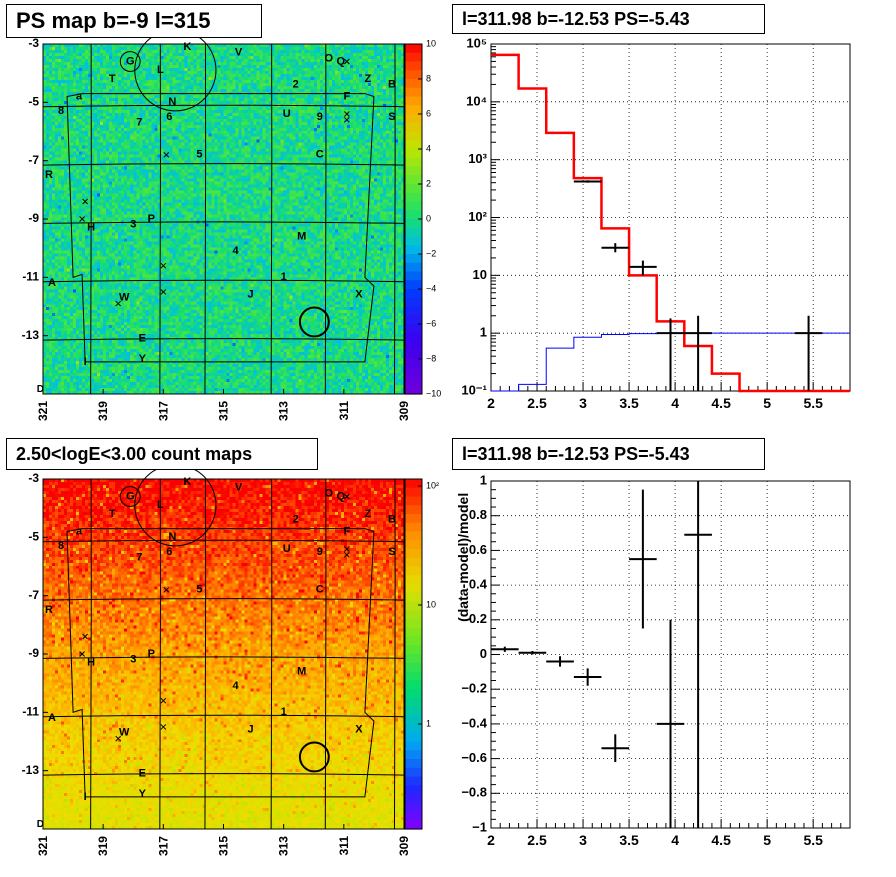 The image size is (896, 877). I want to click on count-grid-parallel, so click(223, 716).